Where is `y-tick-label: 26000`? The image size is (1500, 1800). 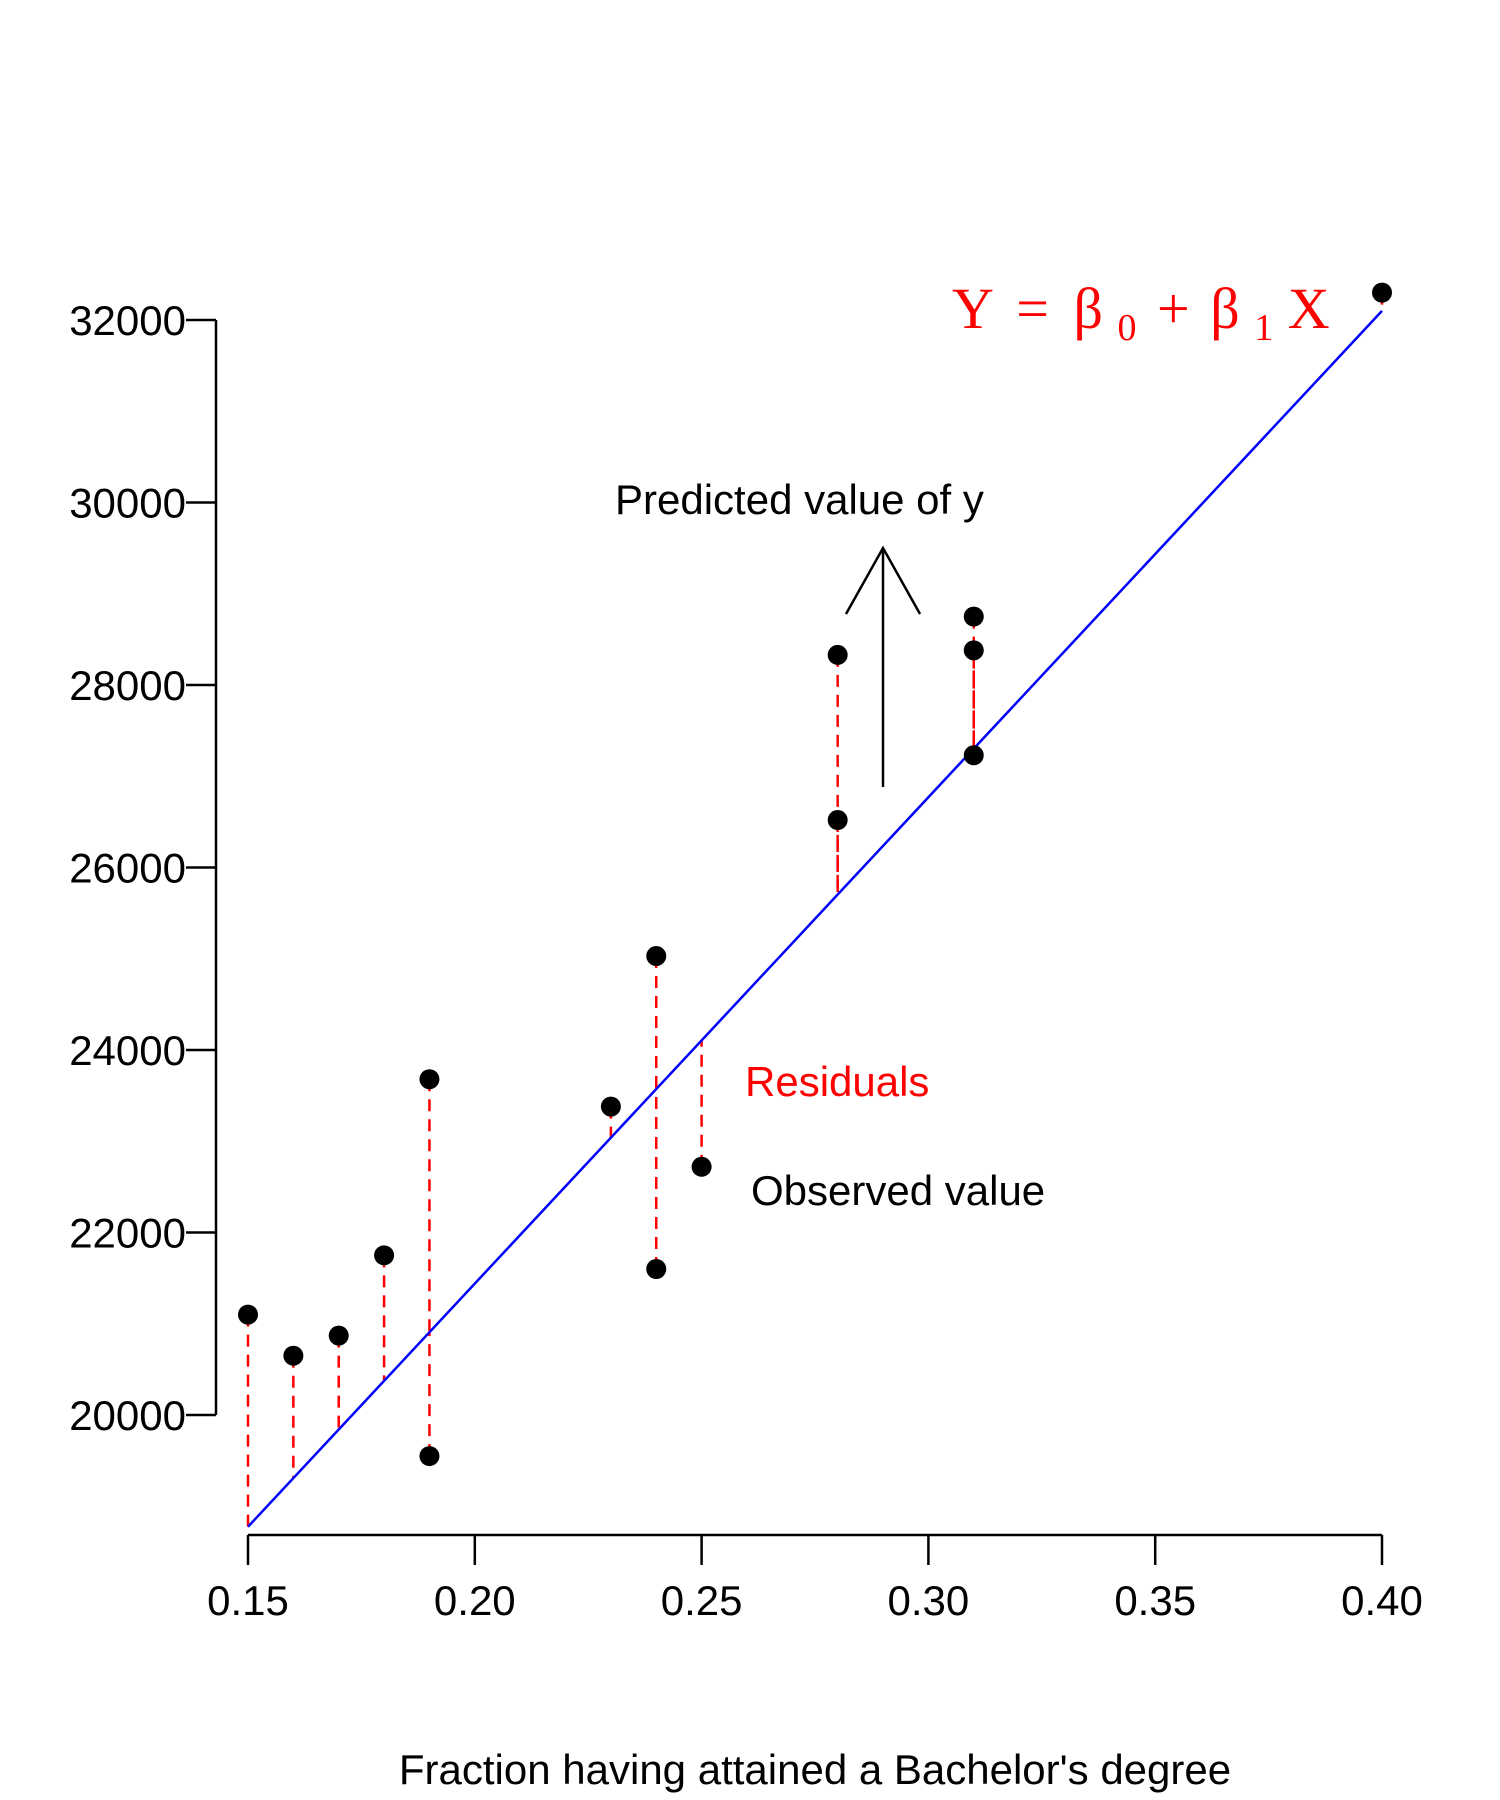
y-tick-label: 26000 is located at coordinates (127, 868).